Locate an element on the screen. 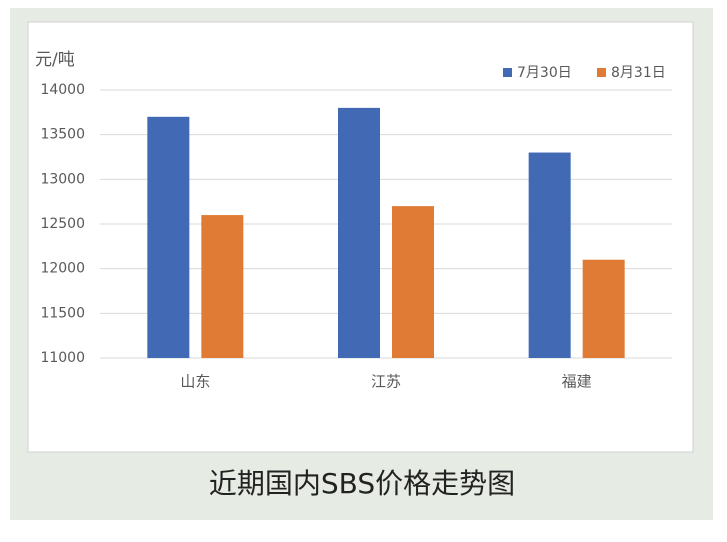 This screenshot has height=542, width=727. x-tick-label: 江苏 is located at coordinates (386, 382).